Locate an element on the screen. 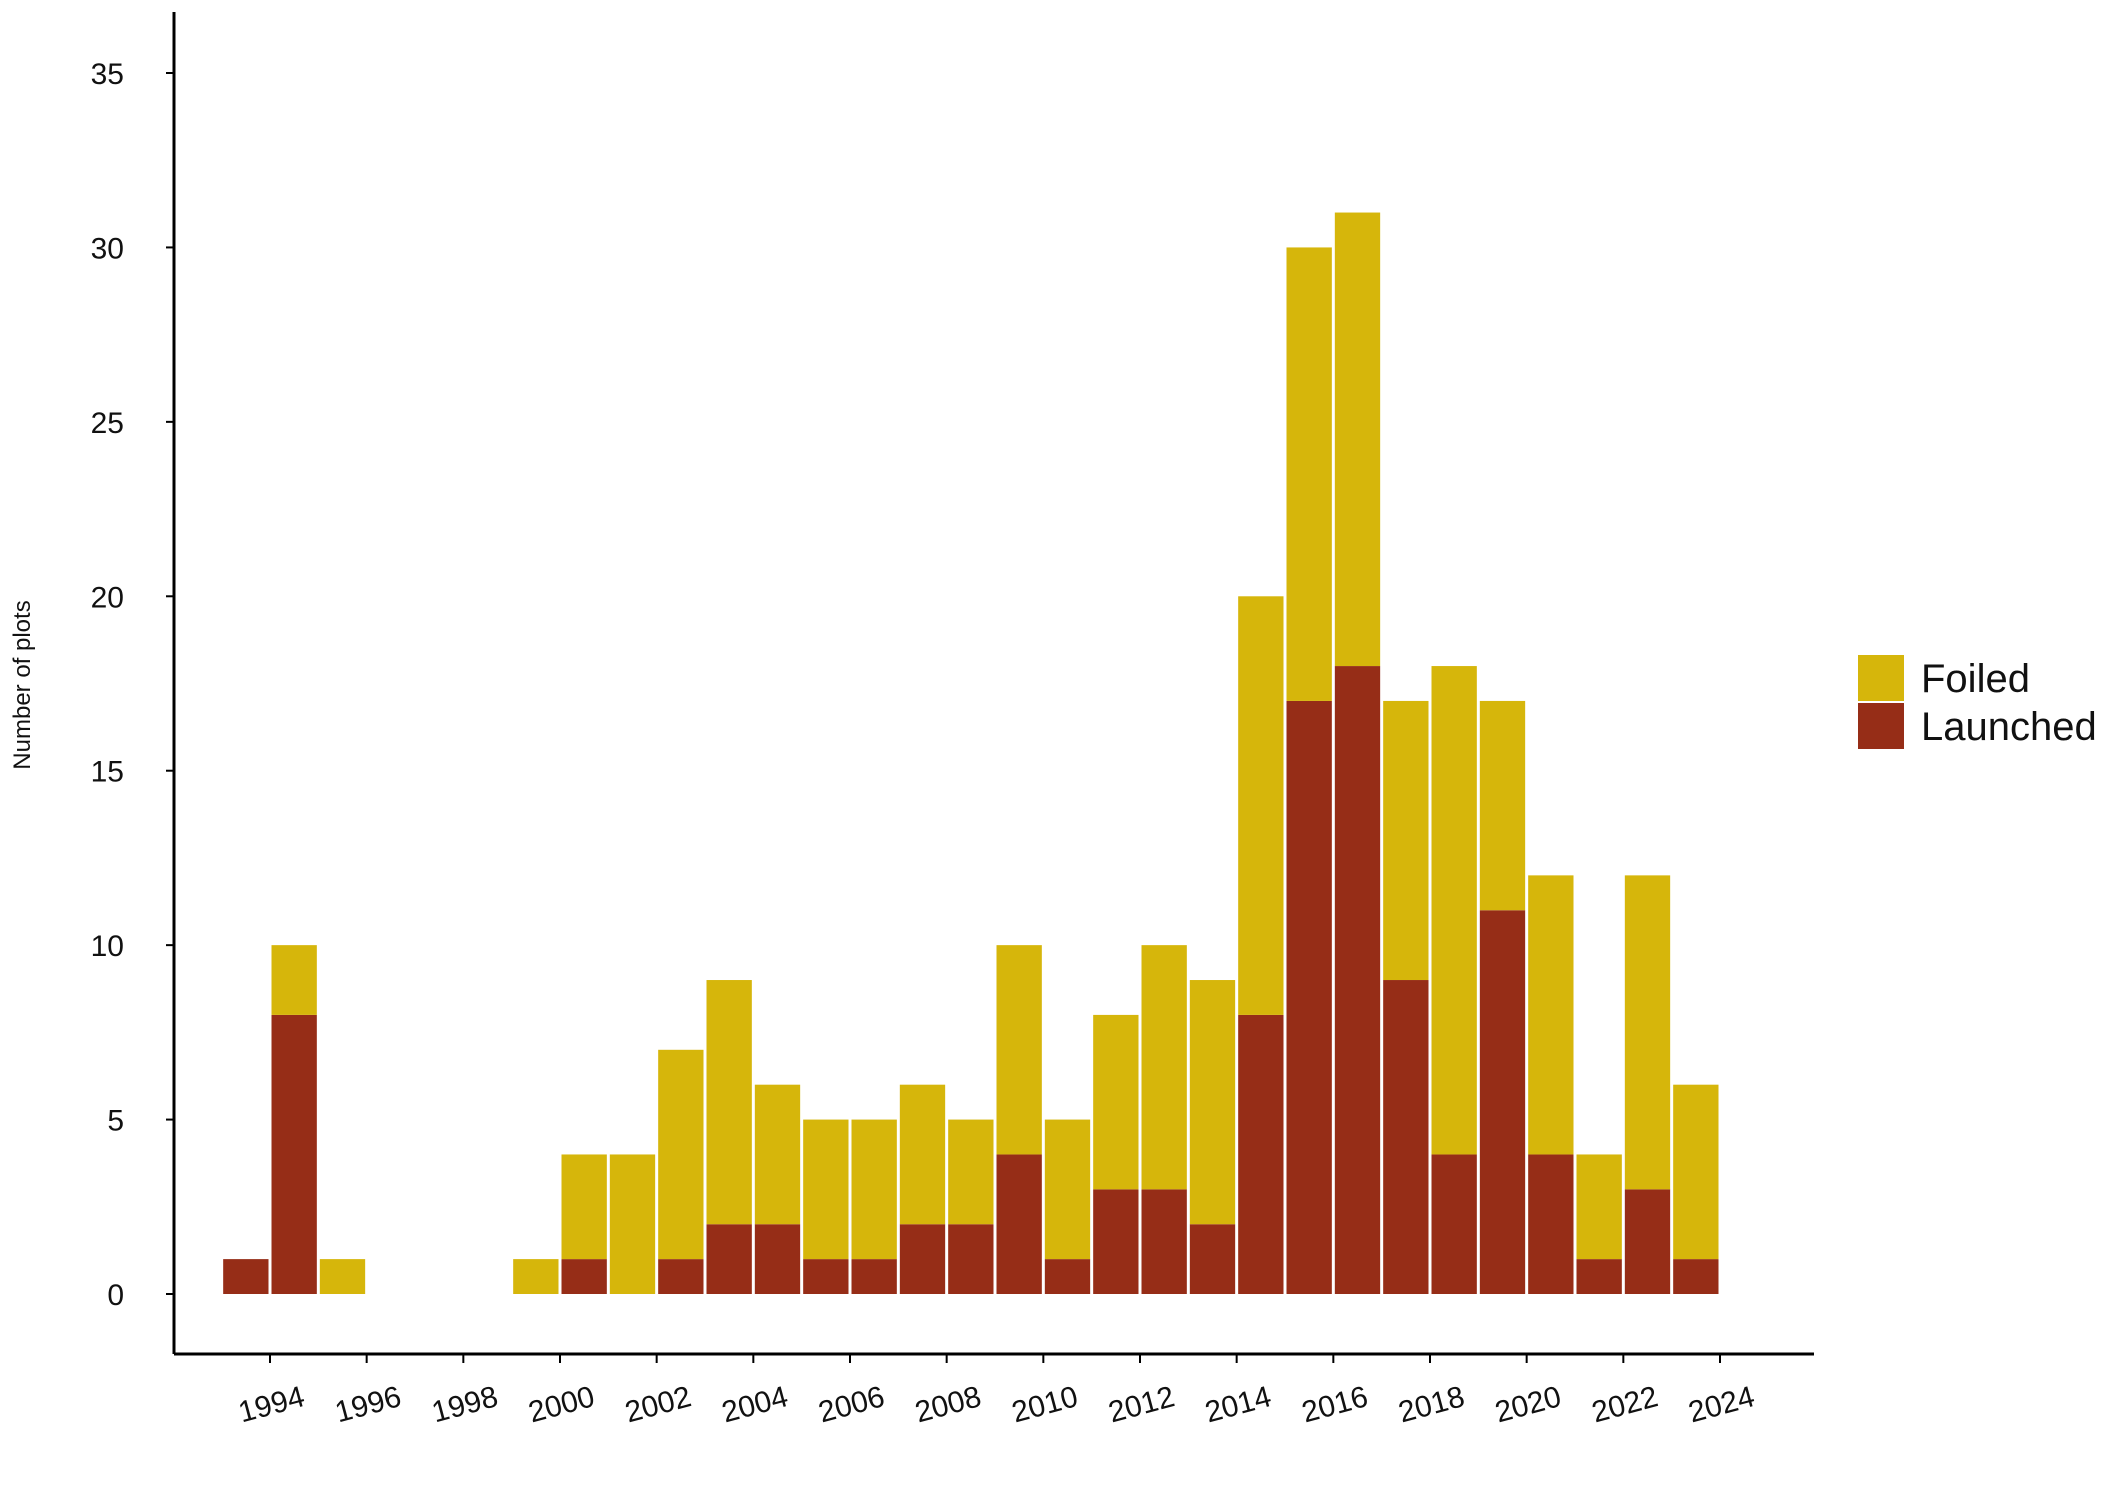  y-tick-label-20: 20 is located at coordinates (107, 597).